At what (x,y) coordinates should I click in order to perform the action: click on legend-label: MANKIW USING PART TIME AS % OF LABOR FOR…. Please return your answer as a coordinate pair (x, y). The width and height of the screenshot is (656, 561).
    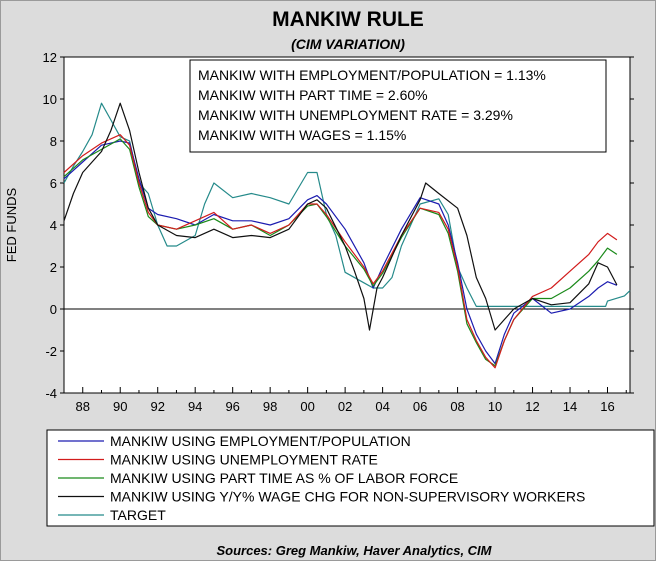
    Looking at the image, I should click on (284, 478).